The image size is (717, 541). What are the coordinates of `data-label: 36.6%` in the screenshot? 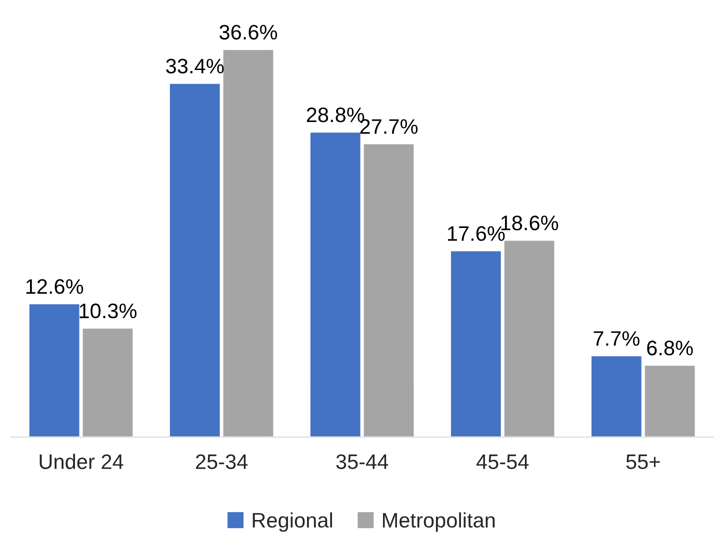 It's located at (249, 32).